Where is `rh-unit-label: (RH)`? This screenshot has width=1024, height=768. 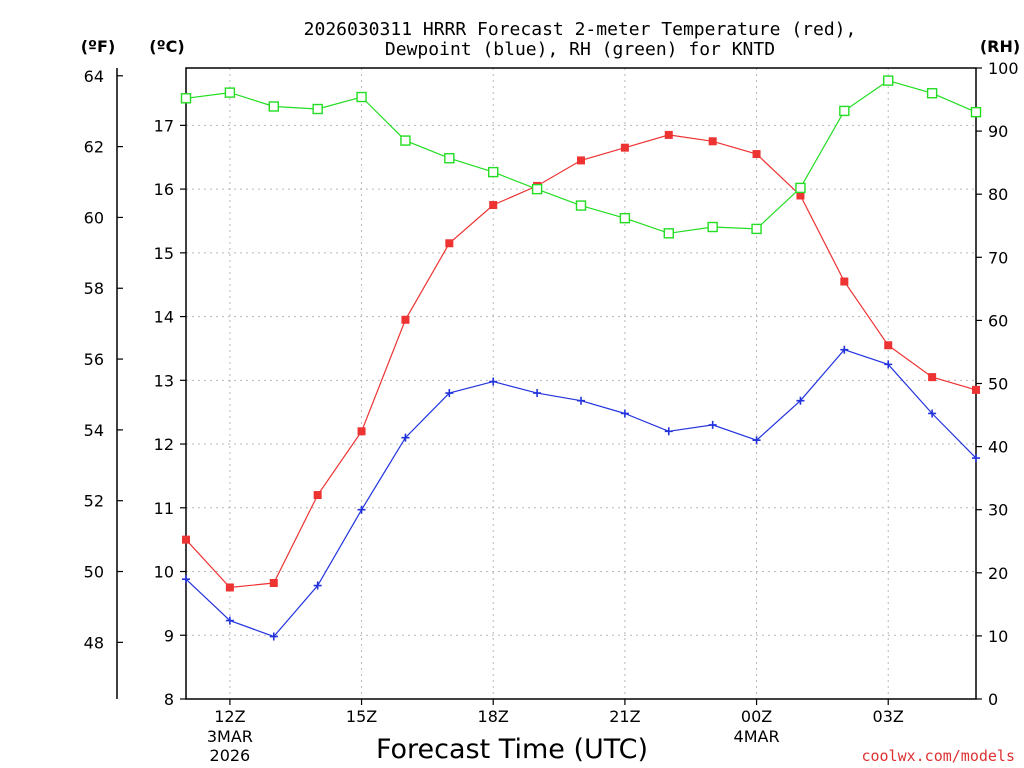 rh-unit-label: (RH) is located at coordinates (1000, 46).